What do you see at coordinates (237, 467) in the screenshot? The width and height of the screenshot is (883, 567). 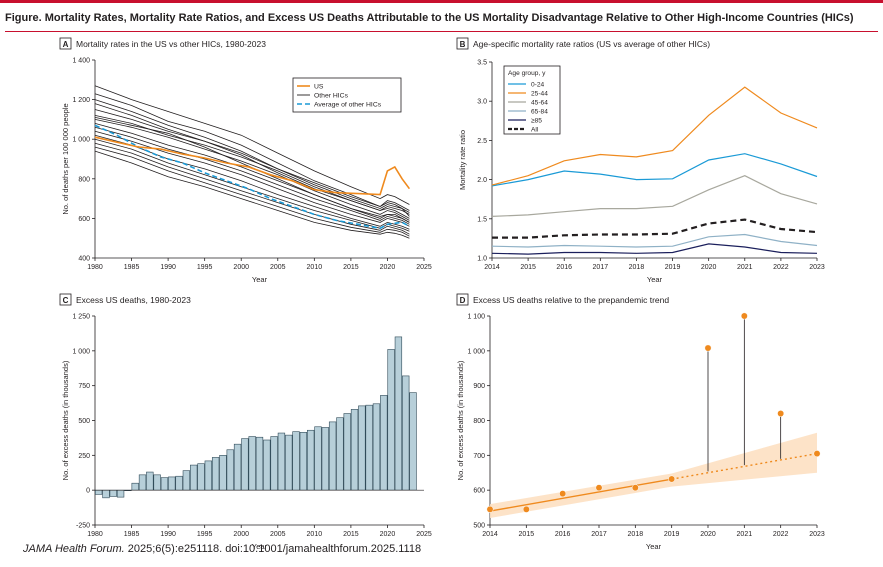 I see `excess-death-bar-1999` at bounding box center [237, 467].